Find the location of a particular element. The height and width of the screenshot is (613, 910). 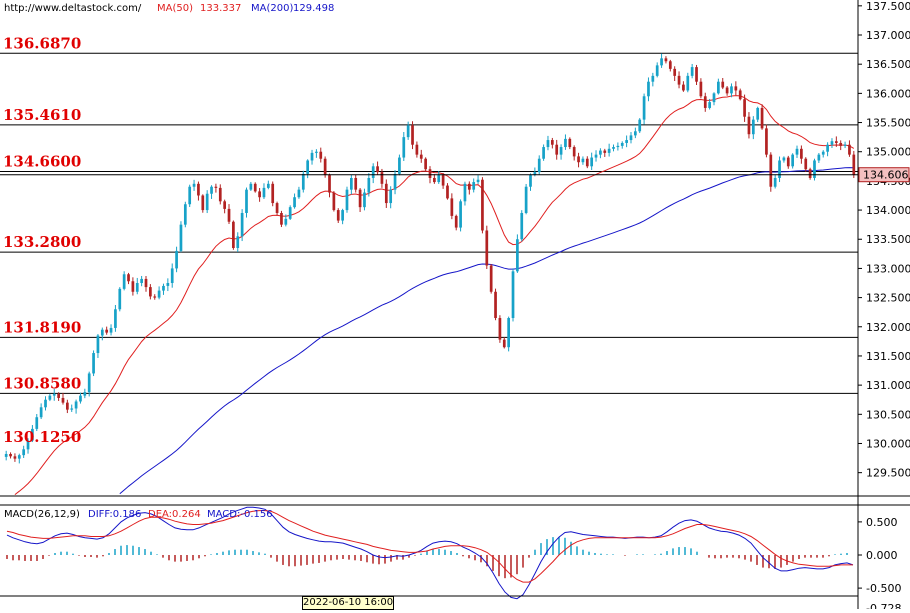

price-tick-label: 137.500 is located at coordinates (888, 6).